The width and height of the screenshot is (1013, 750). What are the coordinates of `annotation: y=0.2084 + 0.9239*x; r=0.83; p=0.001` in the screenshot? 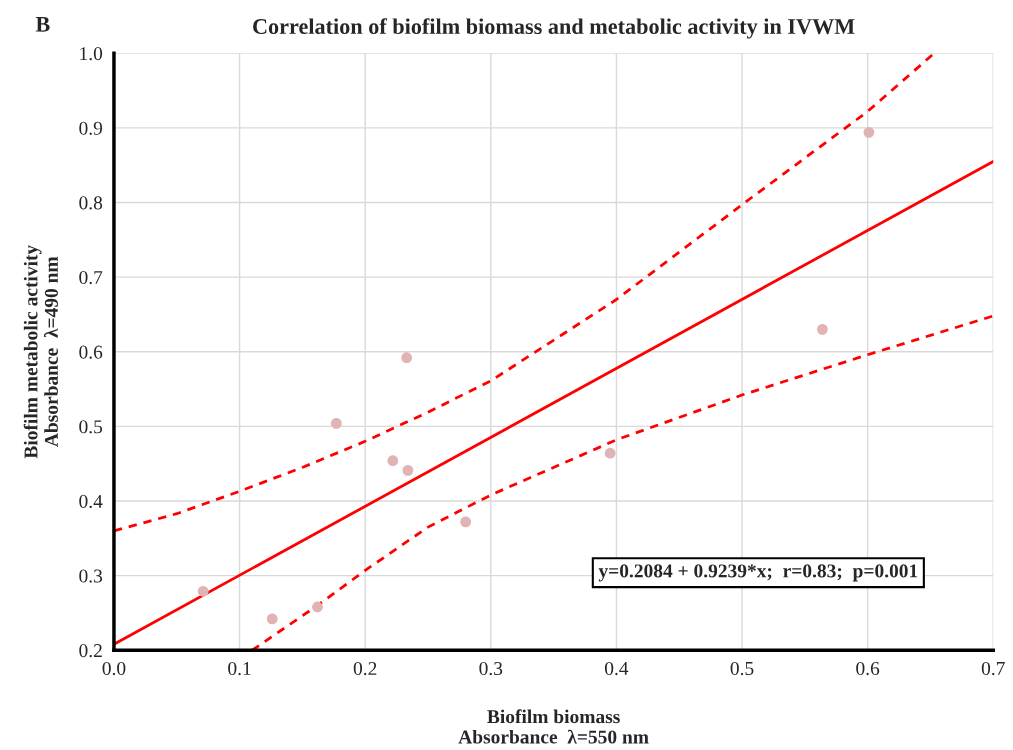 It's located at (758, 573).